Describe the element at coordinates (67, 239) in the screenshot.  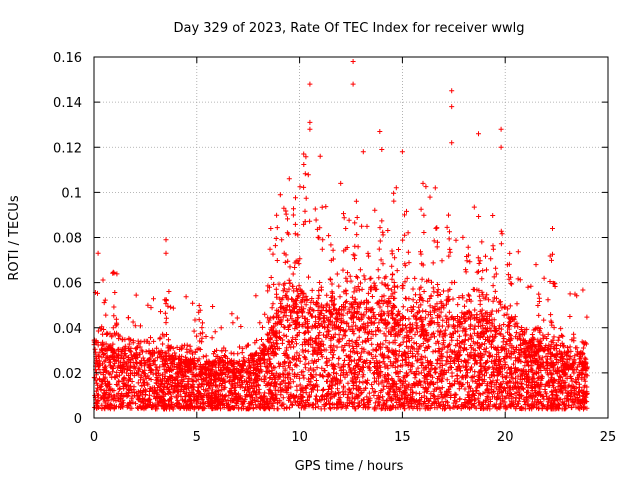
I see `y-tick-label: 0.08` at that location.